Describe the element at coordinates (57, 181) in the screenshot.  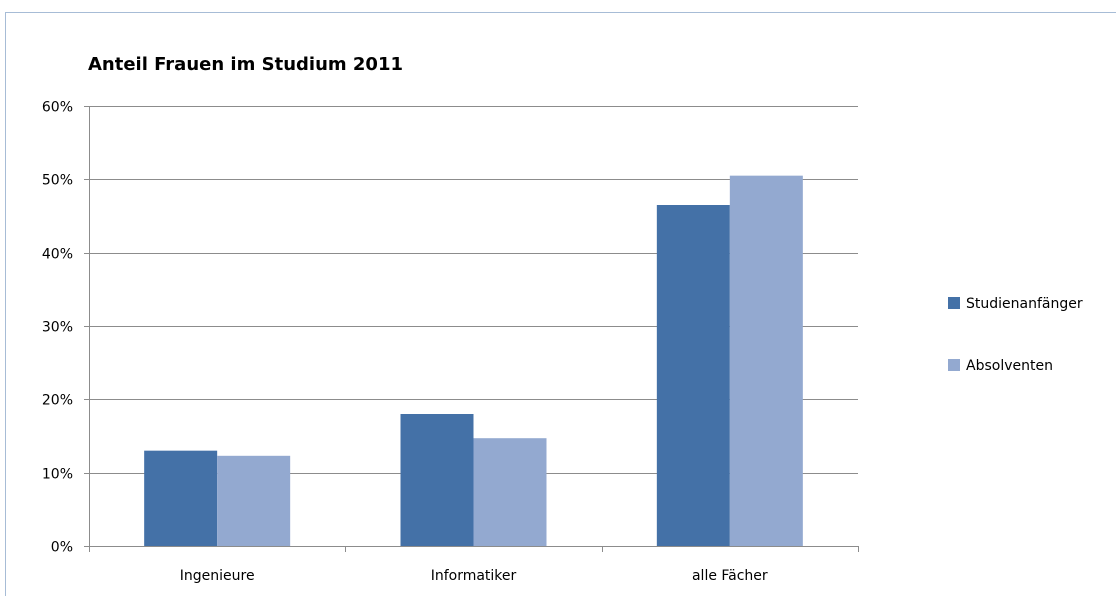
I see `y-tick-label: 50%` at that location.